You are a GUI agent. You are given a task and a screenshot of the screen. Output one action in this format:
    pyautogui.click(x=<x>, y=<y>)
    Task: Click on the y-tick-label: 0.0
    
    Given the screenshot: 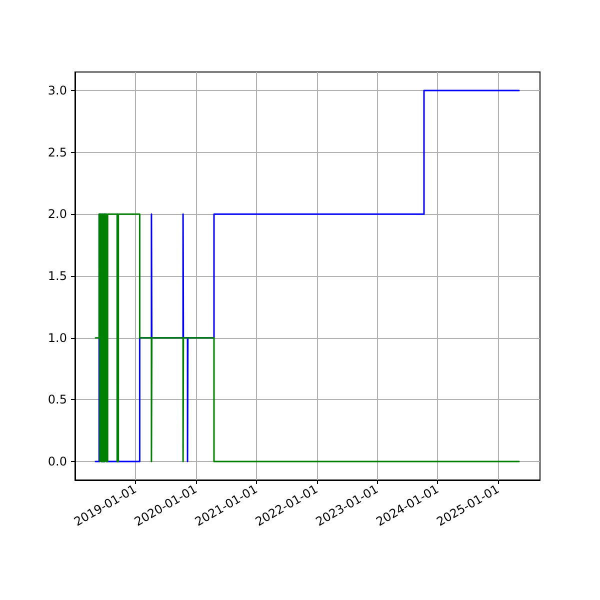 What is the action you would take?
    pyautogui.click(x=57, y=461)
    